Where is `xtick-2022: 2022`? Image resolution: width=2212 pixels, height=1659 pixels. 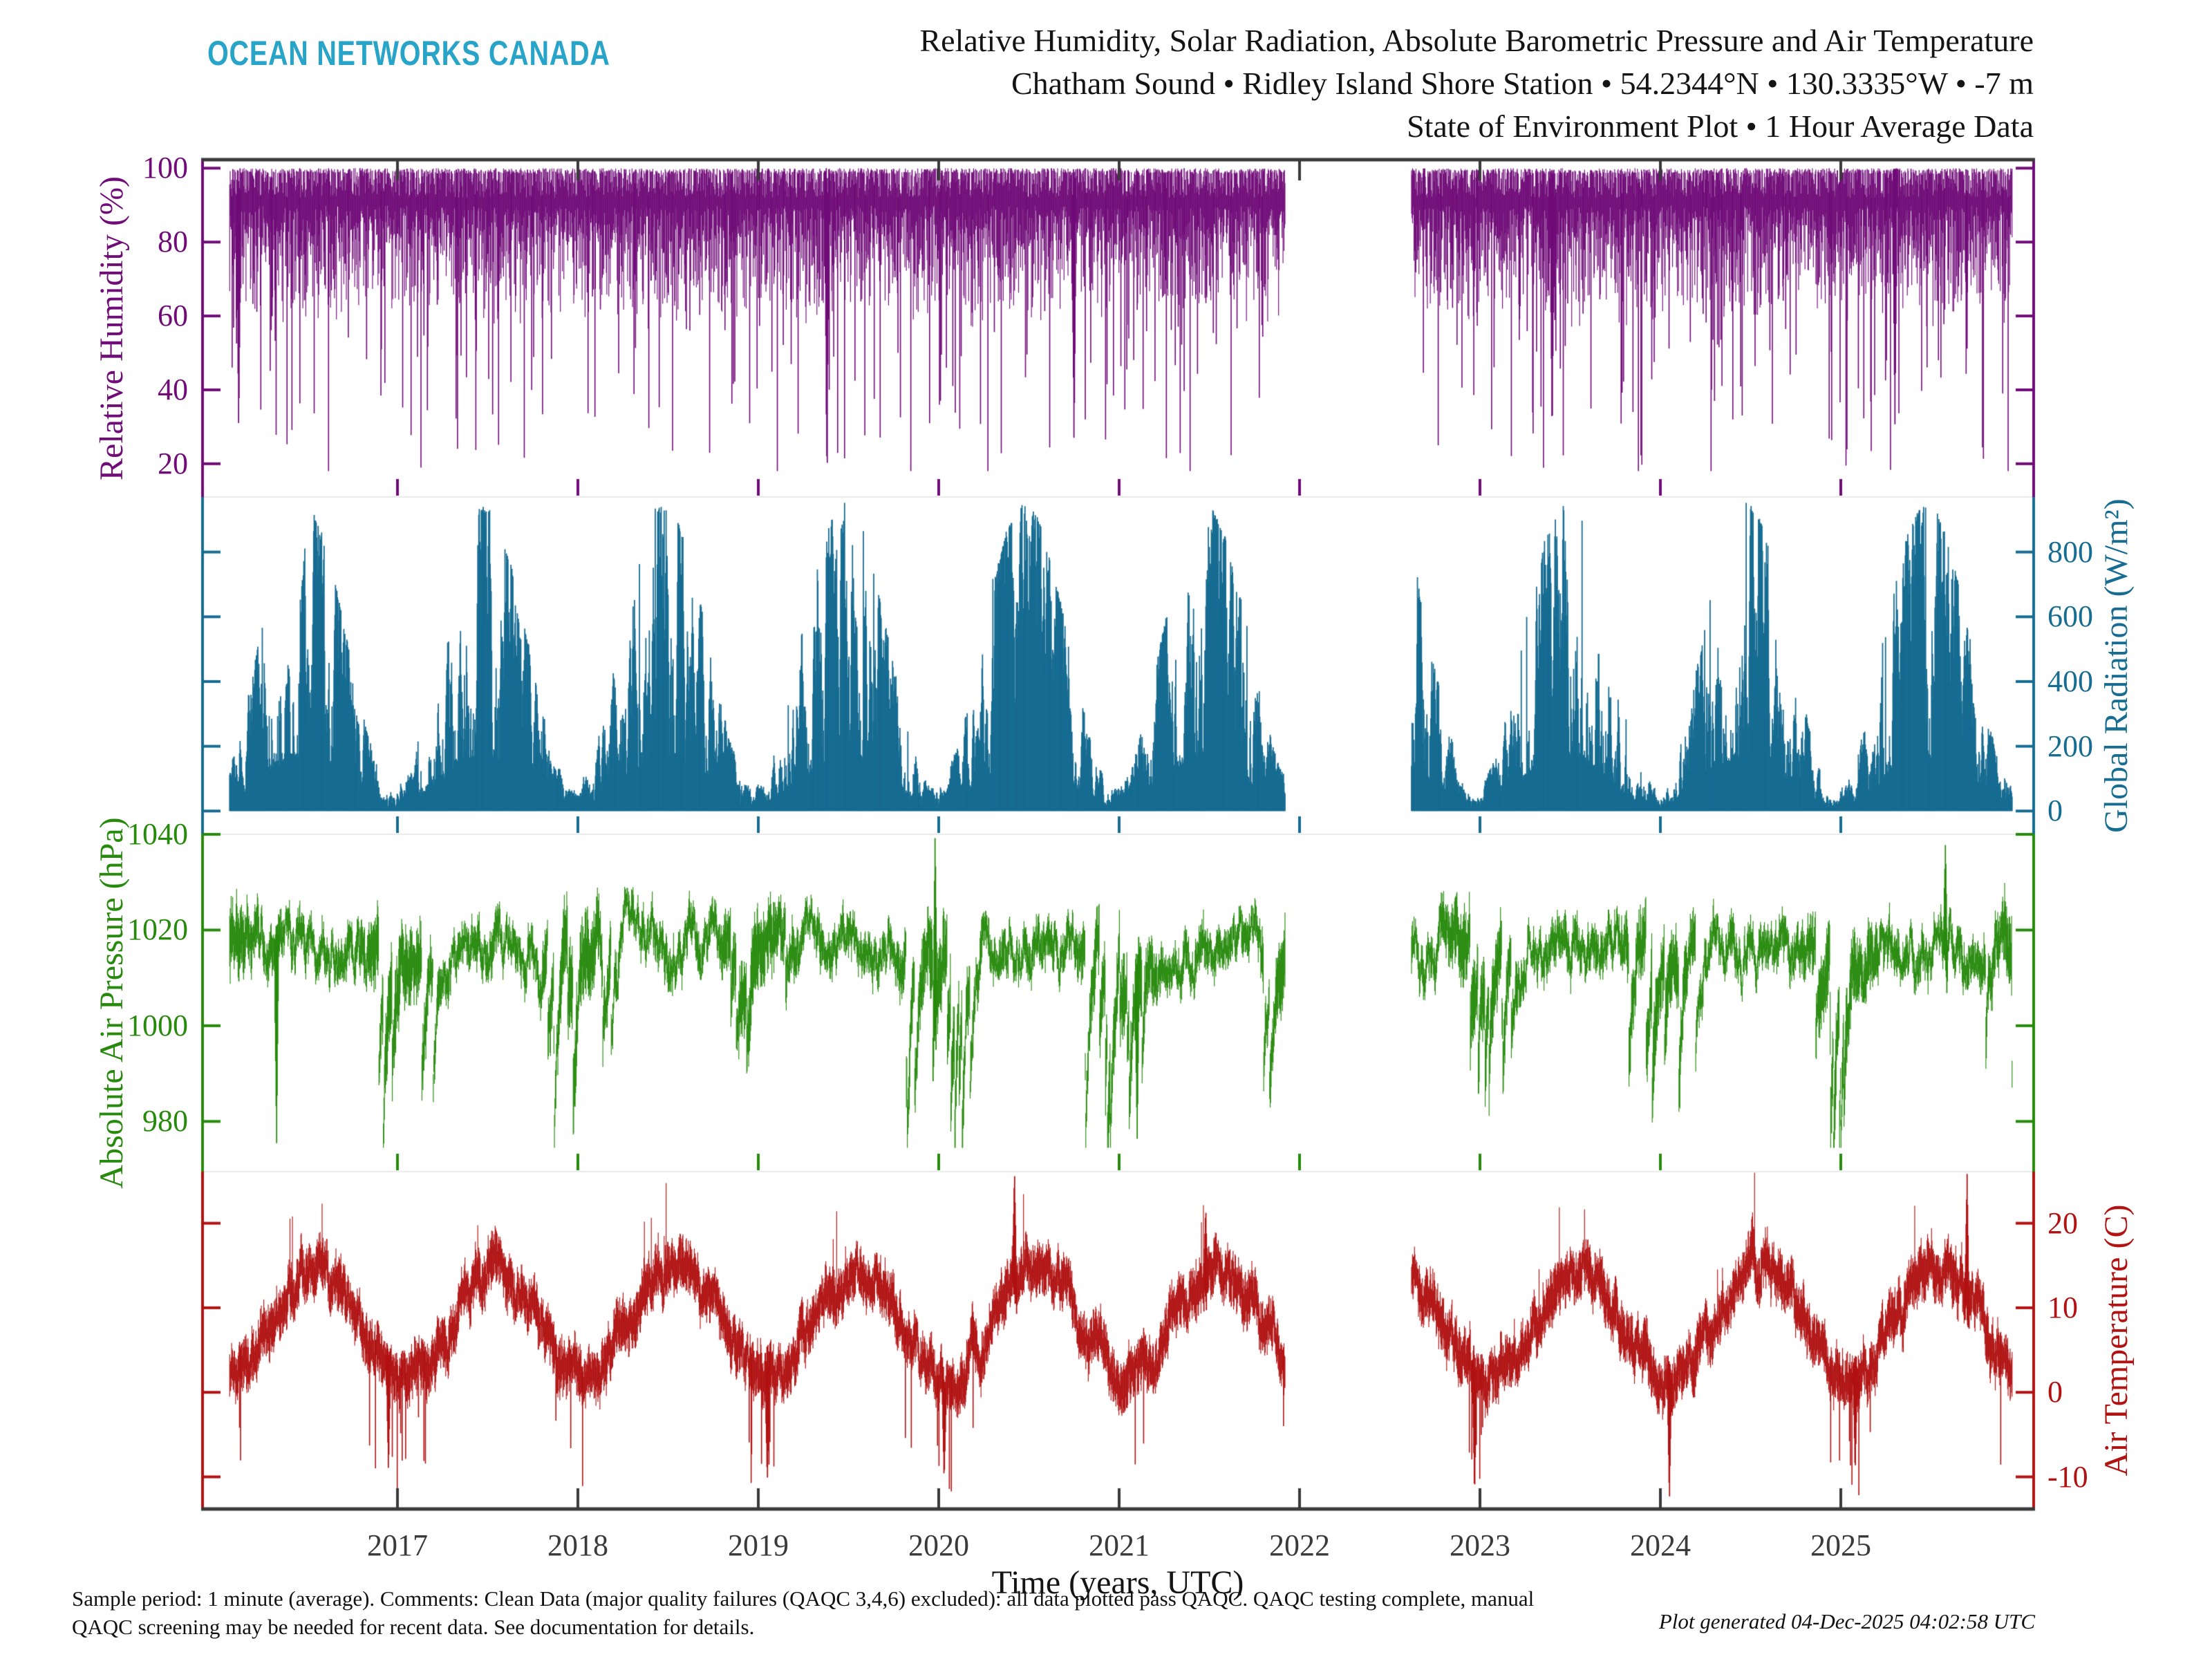
xtick-2022: 2022 is located at coordinates (1299, 1545).